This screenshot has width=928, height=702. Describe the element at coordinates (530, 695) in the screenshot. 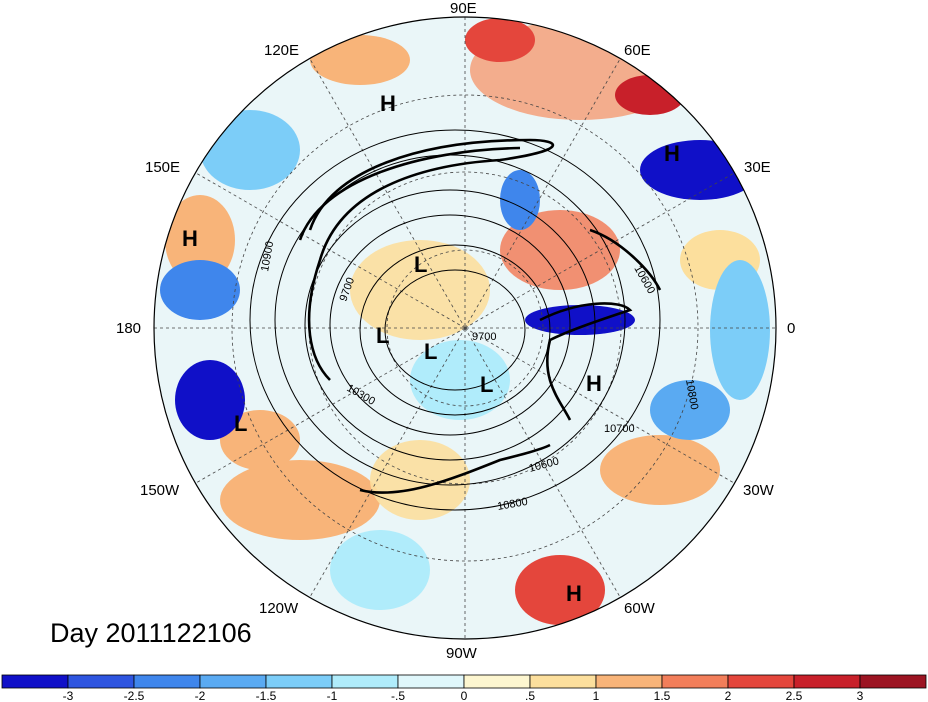

I see `colorbar-tick-label: .5` at that location.